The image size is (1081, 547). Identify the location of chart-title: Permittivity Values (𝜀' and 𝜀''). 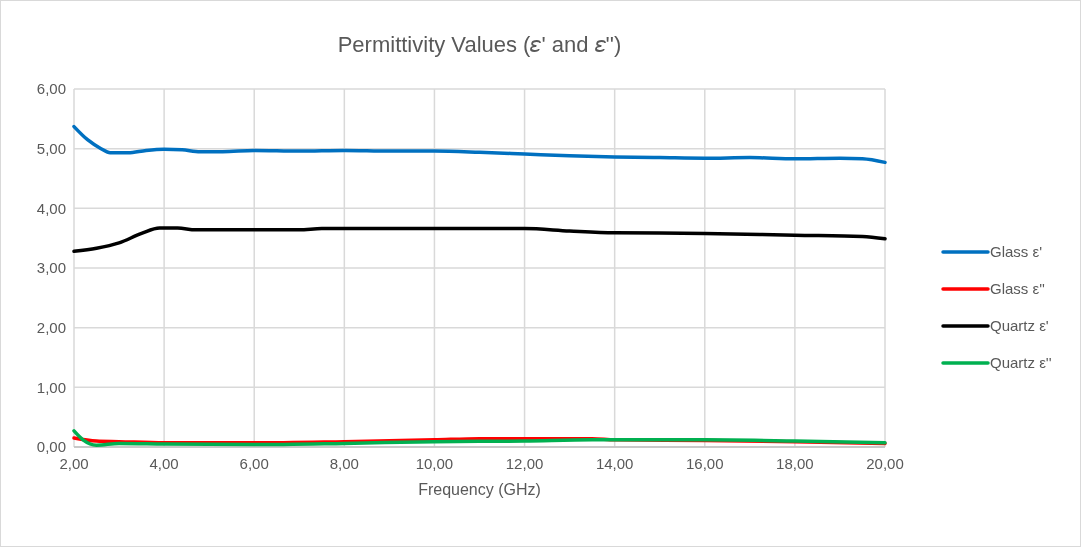
(479, 44).